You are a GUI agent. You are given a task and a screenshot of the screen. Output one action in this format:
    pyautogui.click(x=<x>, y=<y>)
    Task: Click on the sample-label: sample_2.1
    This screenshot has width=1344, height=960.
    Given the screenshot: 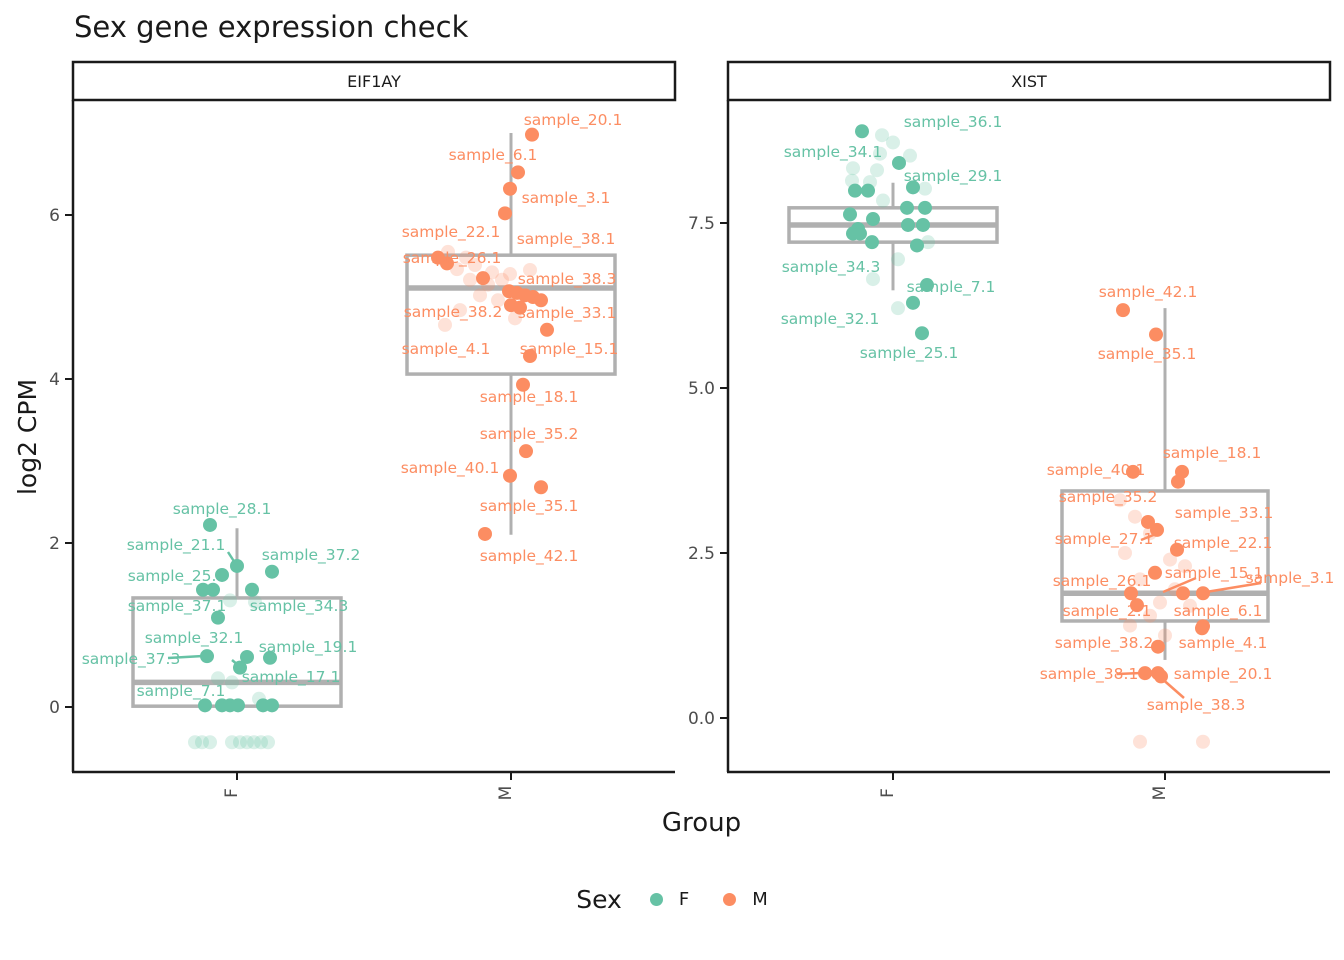 What is the action you would take?
    pyautogui.click(x=1107, y=611)
    